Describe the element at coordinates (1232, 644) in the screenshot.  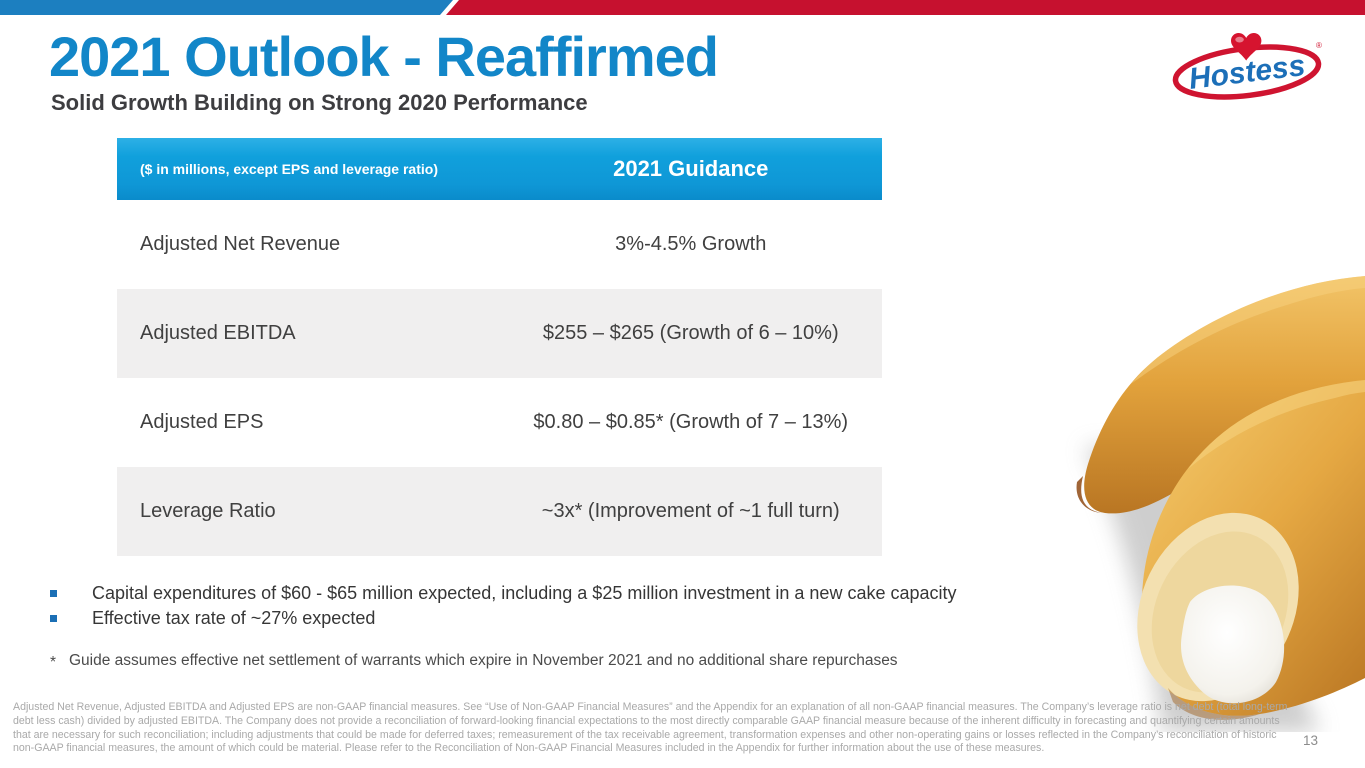
I see `cream-filling` at that location.